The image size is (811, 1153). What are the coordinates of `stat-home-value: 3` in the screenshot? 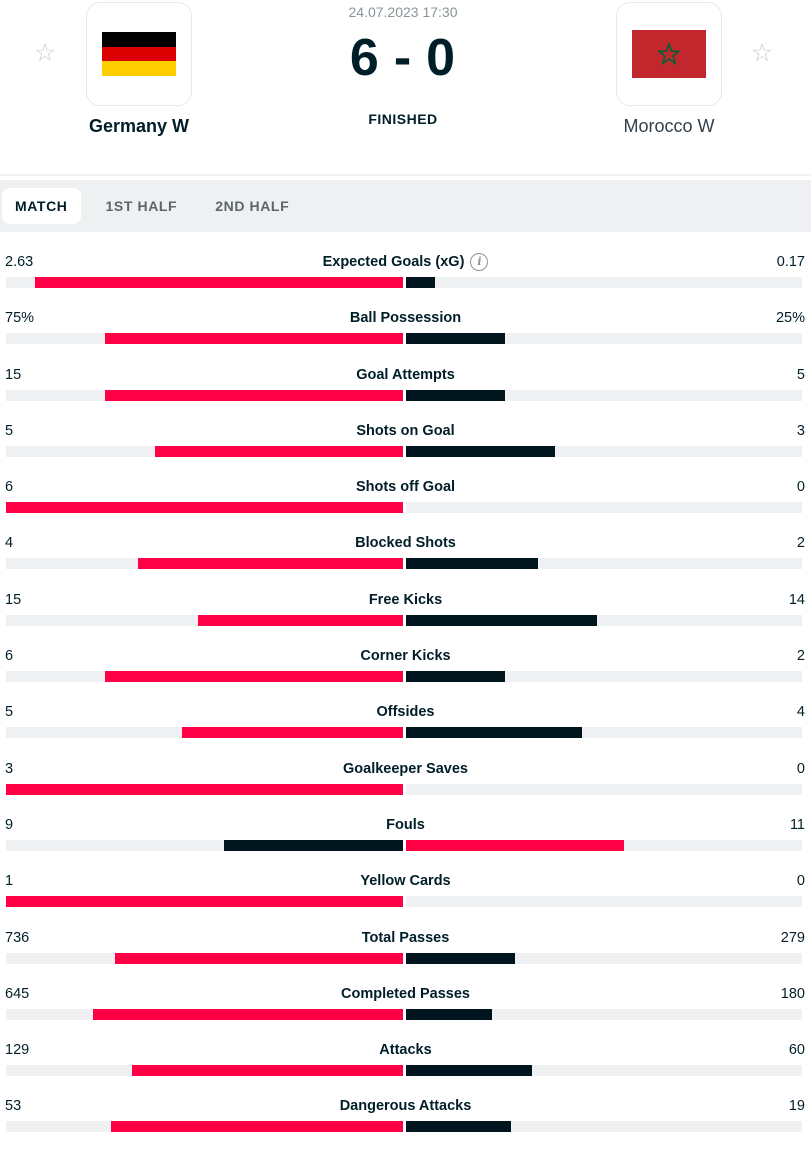 It's located at (9, 768).